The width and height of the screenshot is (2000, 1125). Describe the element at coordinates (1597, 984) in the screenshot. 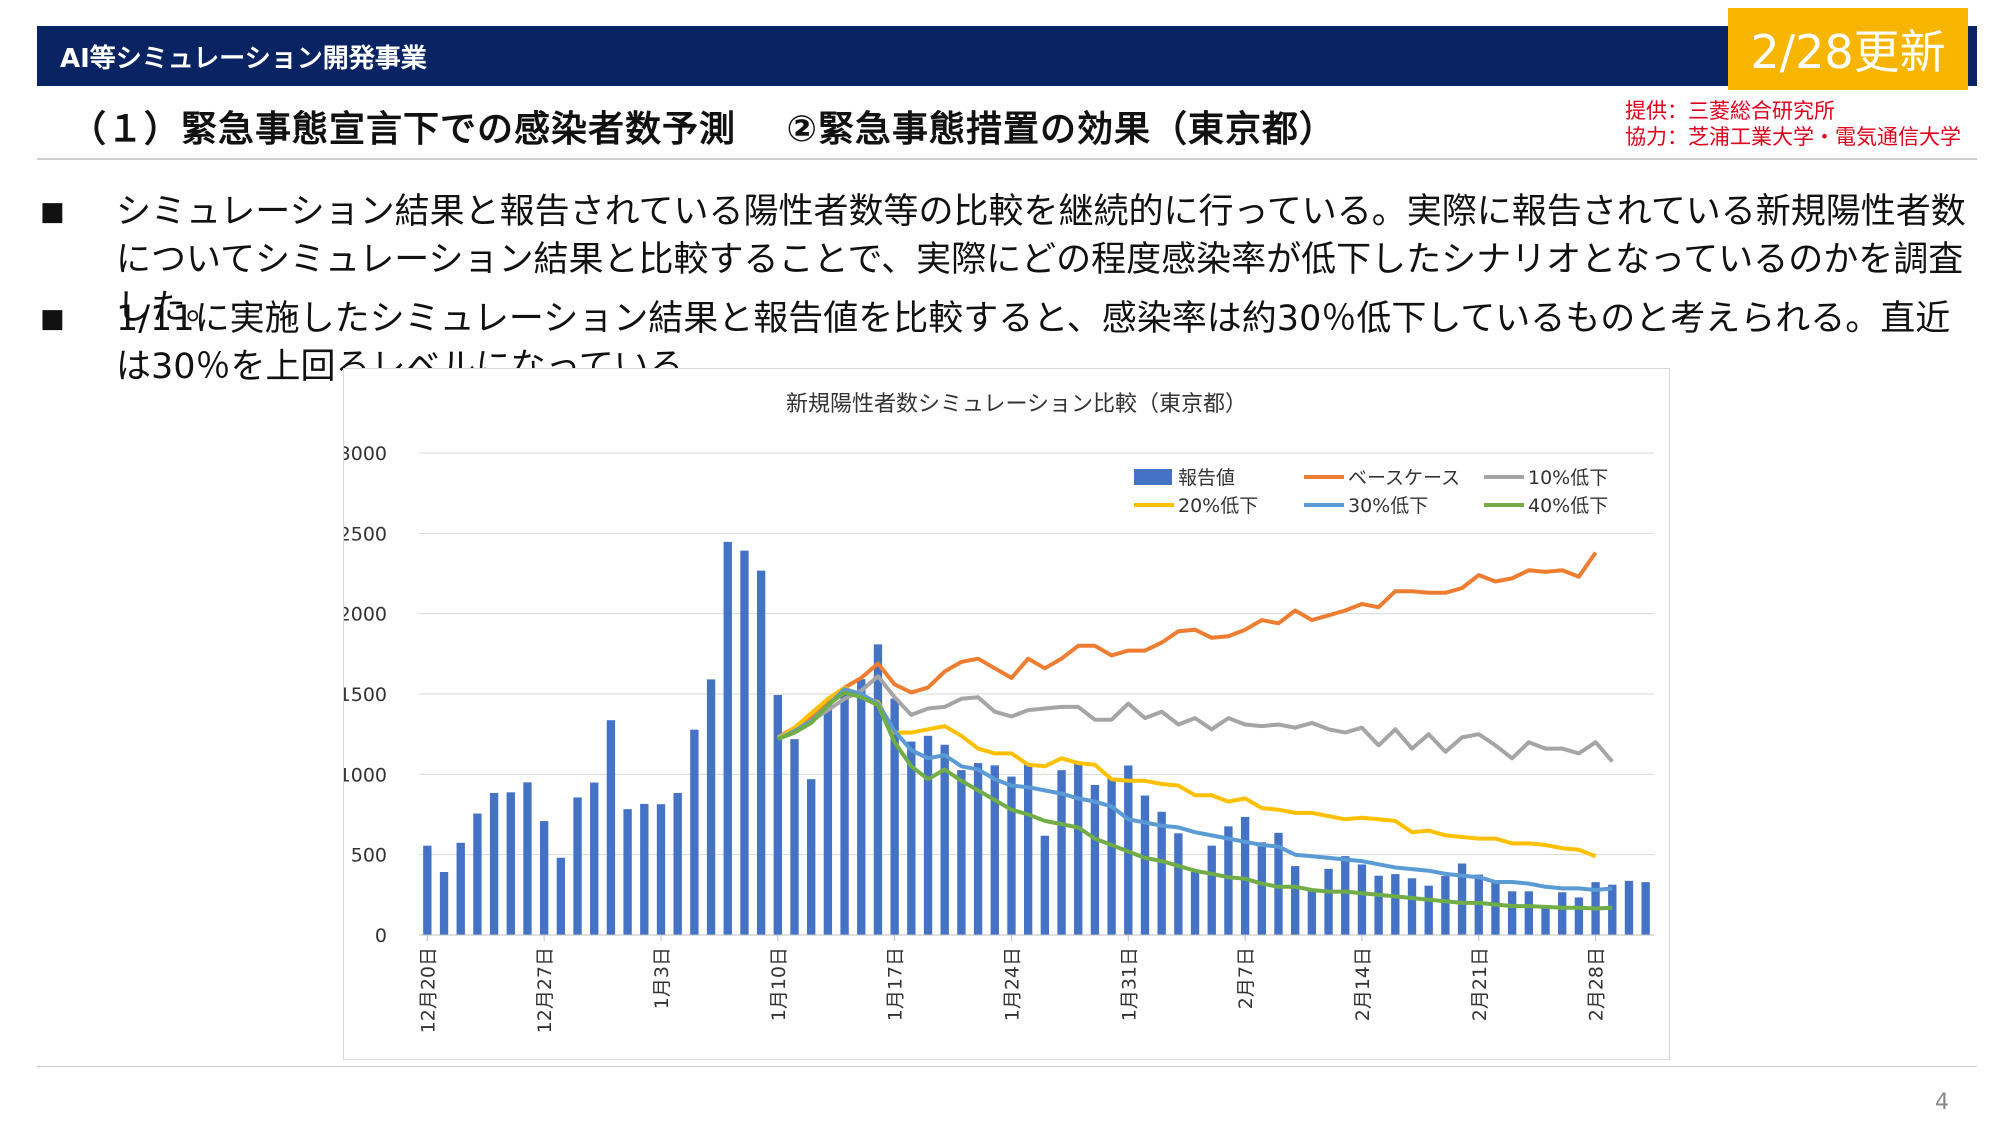

I see `x-tick-label: 2月28日` at that location.